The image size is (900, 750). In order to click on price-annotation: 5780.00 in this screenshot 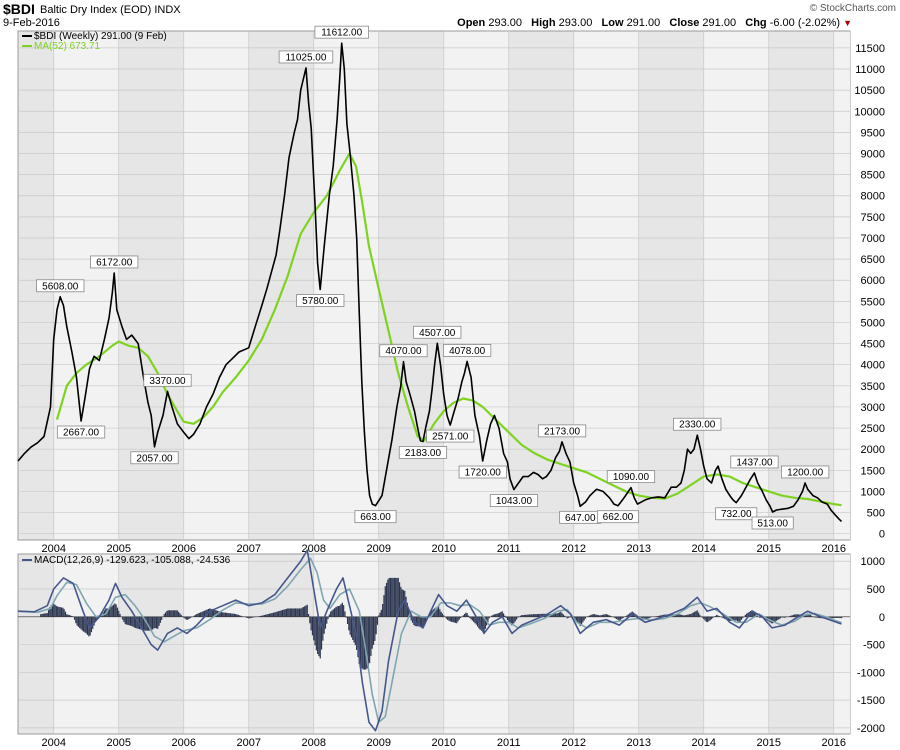, I will do `click(320, 300)`.